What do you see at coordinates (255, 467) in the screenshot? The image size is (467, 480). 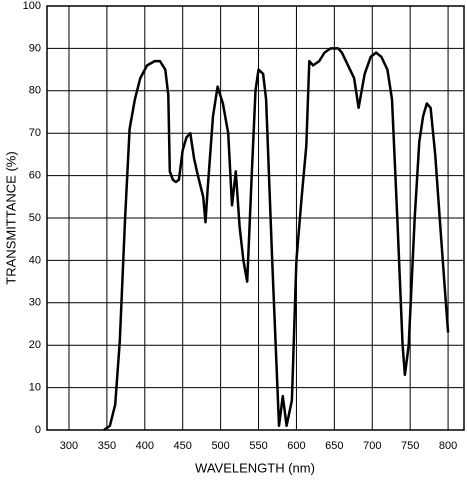 I see `x-axis-label: WAVELENGTH (nm)` at bounding box center [255, 467].